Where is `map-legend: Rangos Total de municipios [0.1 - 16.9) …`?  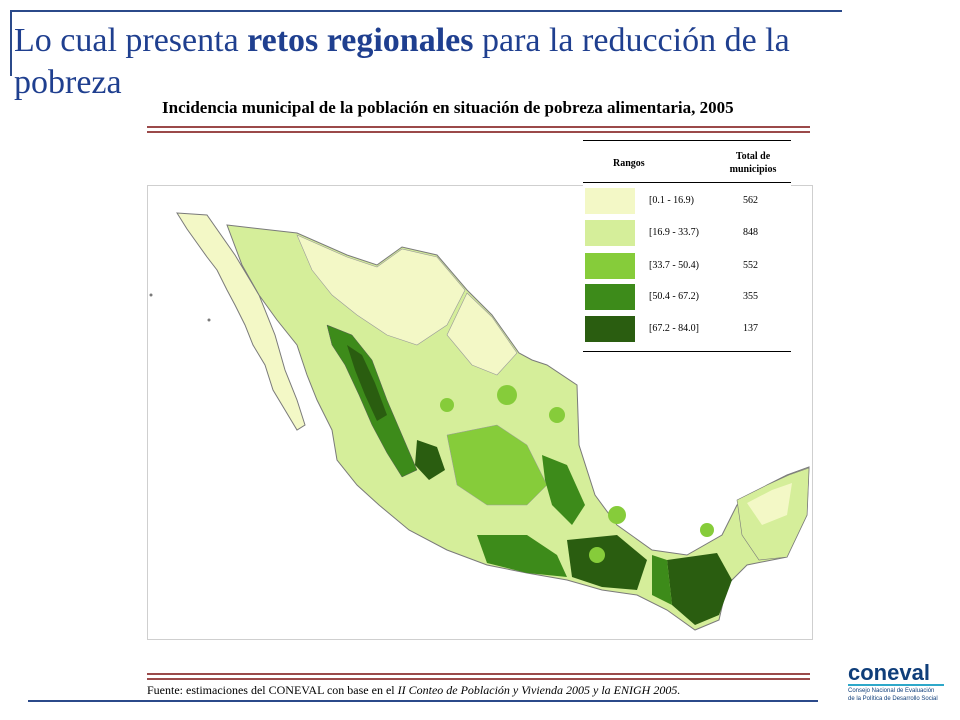
map-legend: Rangos Total de municipios [0.1 - 16.9) … is located at coordinates (687, 247).